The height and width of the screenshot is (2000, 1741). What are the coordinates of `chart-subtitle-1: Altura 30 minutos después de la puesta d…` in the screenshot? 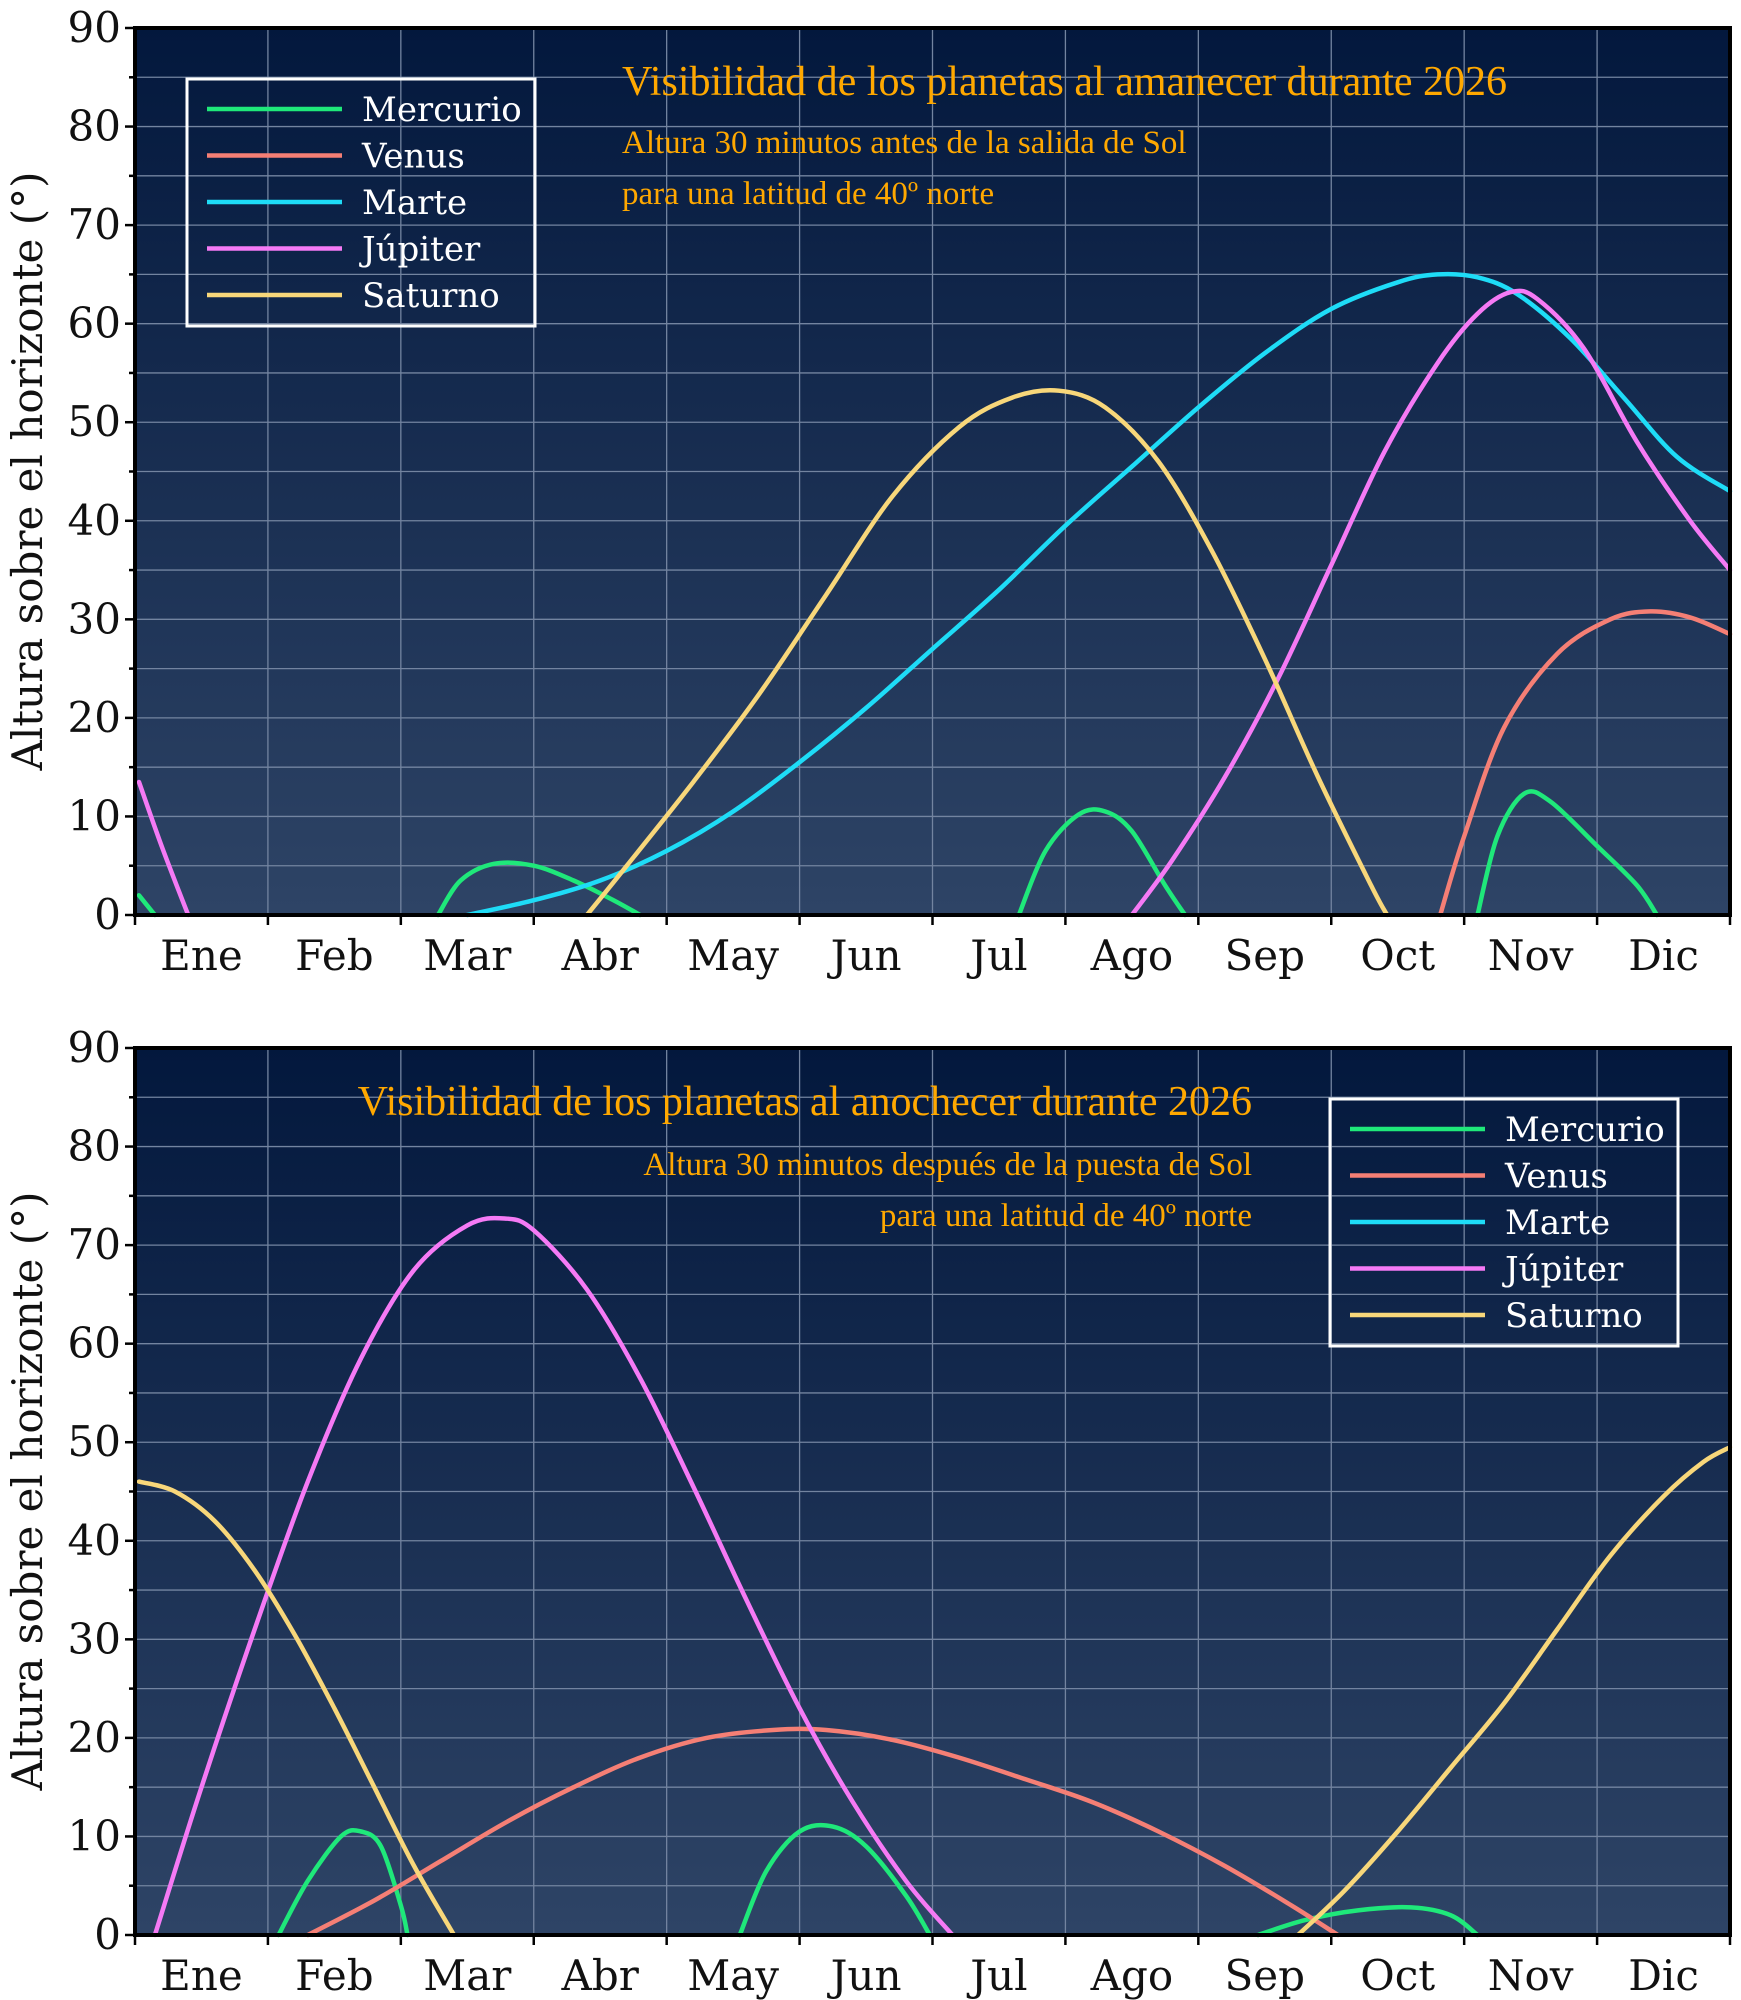 It's located at (947, 1165).